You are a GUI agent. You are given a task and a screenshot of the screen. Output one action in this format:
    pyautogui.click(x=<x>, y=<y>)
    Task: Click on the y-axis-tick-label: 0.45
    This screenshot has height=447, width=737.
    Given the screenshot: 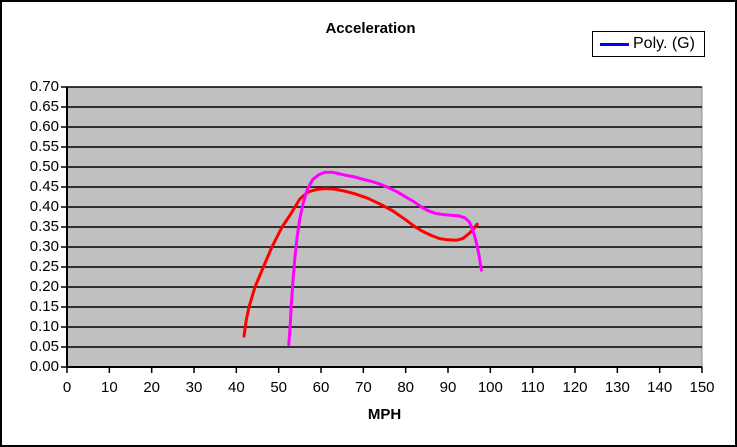 What is the action you would take?
    pyautogui.click(x=44, y=186)
    